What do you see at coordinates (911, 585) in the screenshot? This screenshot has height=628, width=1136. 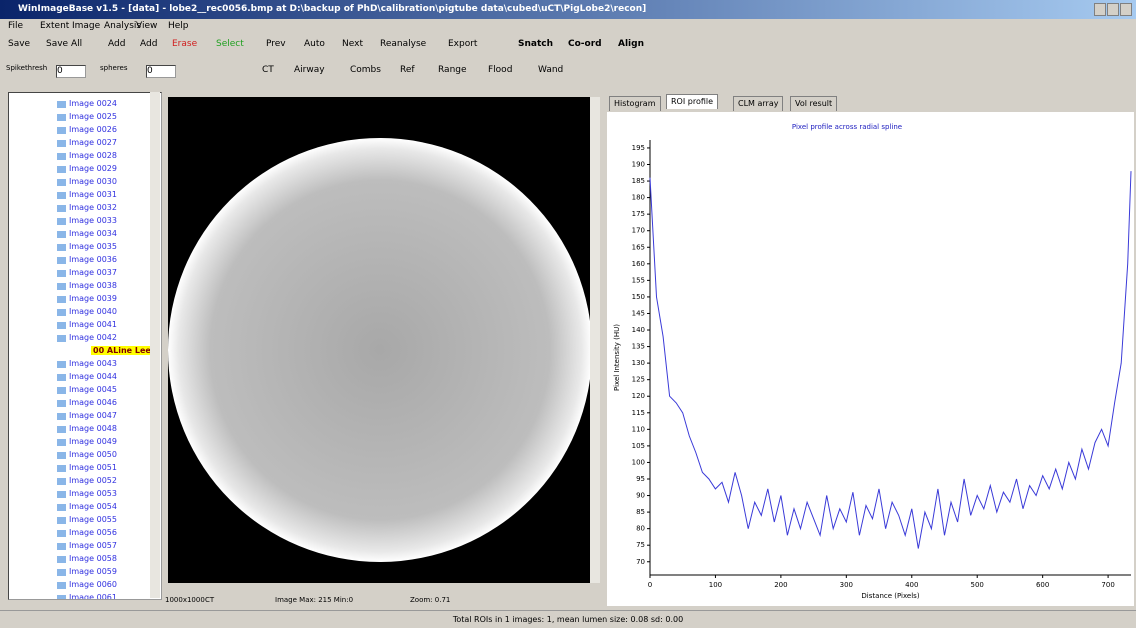 I see `x-tick-label: 400` at bounding box center [911, 585].